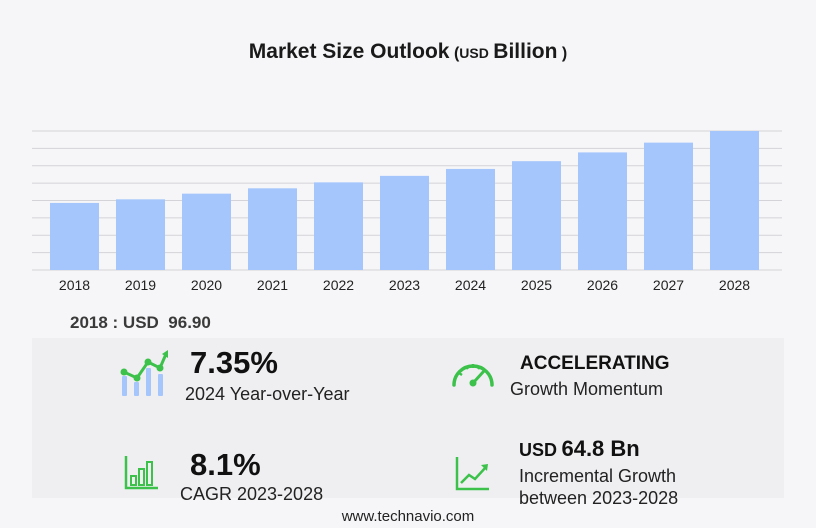 This screenshot has height=528, width=816. I want to click on chart-title-open-paren: (, so click(456, 53).